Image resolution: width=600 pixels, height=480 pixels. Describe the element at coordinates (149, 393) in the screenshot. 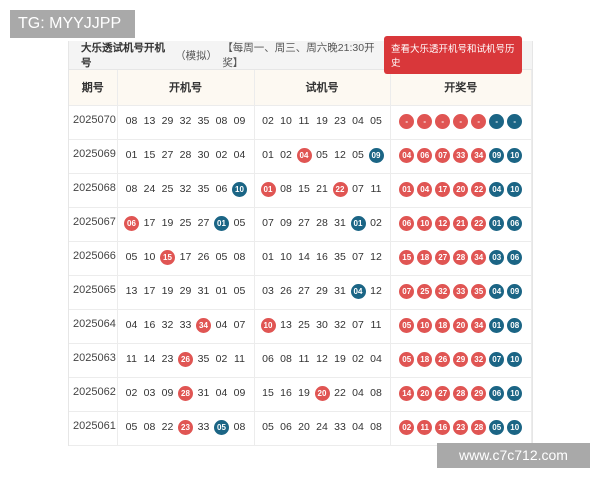

I see `number: 03` at that location.